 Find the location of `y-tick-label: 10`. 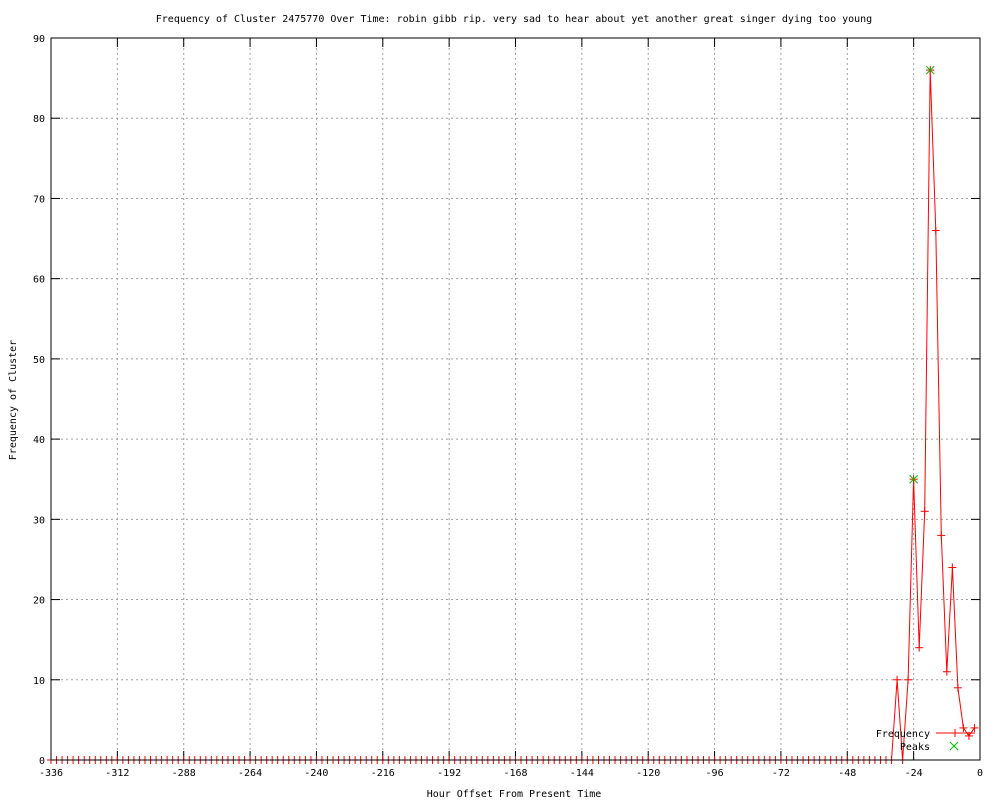

y-tick-label: 10 is located at coordinates (39, 681).